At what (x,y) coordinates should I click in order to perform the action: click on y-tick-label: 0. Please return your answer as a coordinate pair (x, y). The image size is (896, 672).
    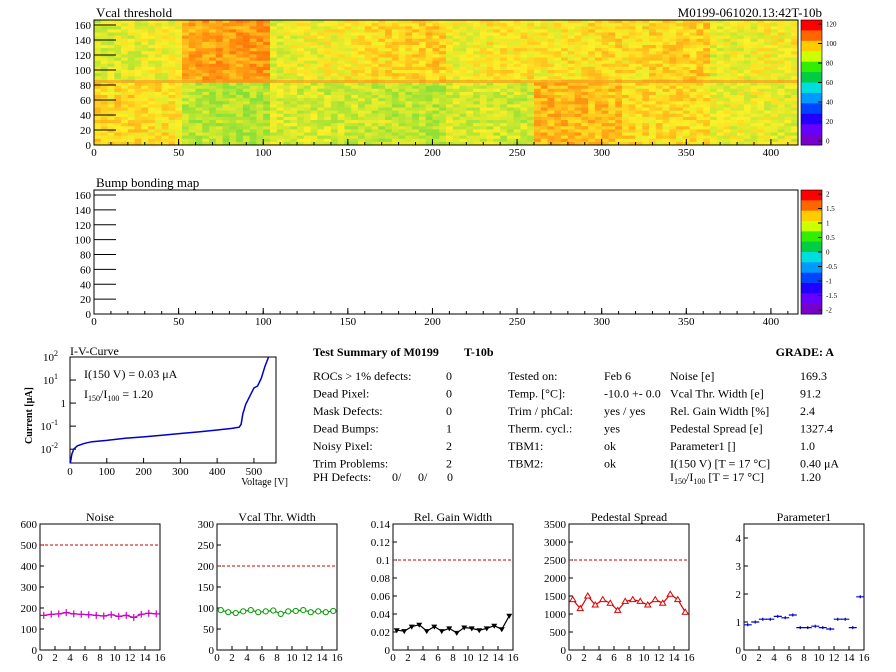
    Looking at the image, I should click on (388, 651).